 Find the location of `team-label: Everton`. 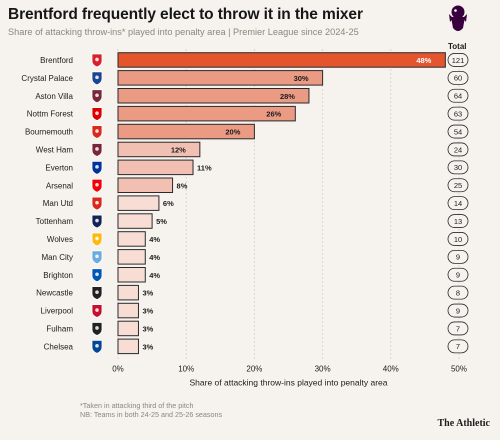

team-label: Everton is located at coordinates (59, 167).